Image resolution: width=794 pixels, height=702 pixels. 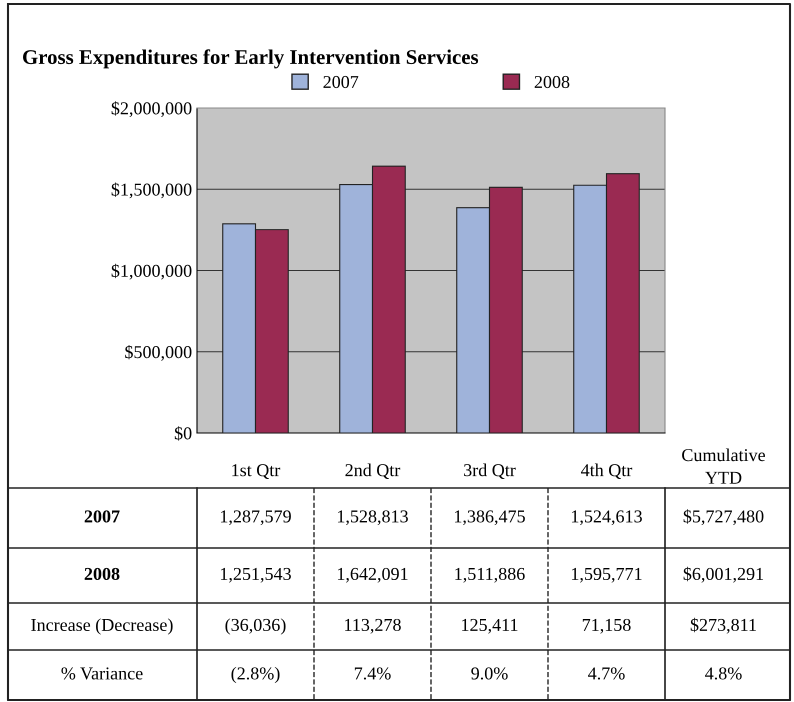 What do you see at coordinates (723, 466) in the screenshot?
I see `text: Cumulative YTD` at bounding box center [723, 466].